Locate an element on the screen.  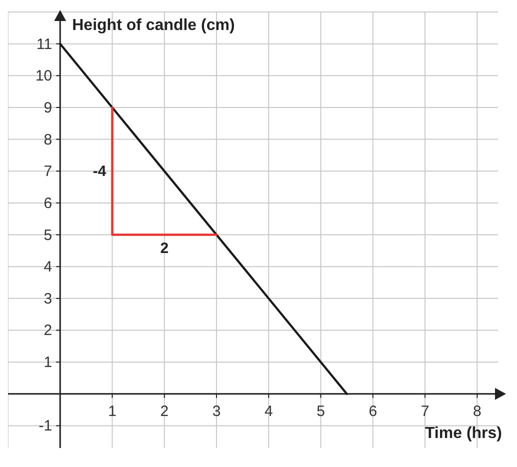
y-tick-label: -1 is located at coordinates (45, 426).